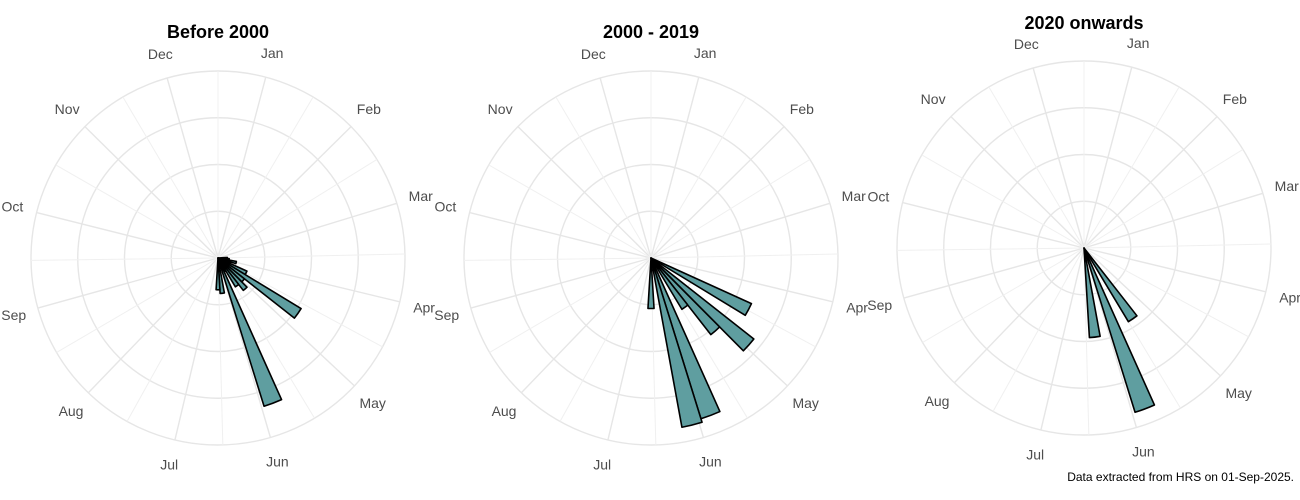  What do you see at coordinates (1083, 23) in the screenshot?
I see `chart-title: 2020 onwards` at bounding box center [1083, 23].